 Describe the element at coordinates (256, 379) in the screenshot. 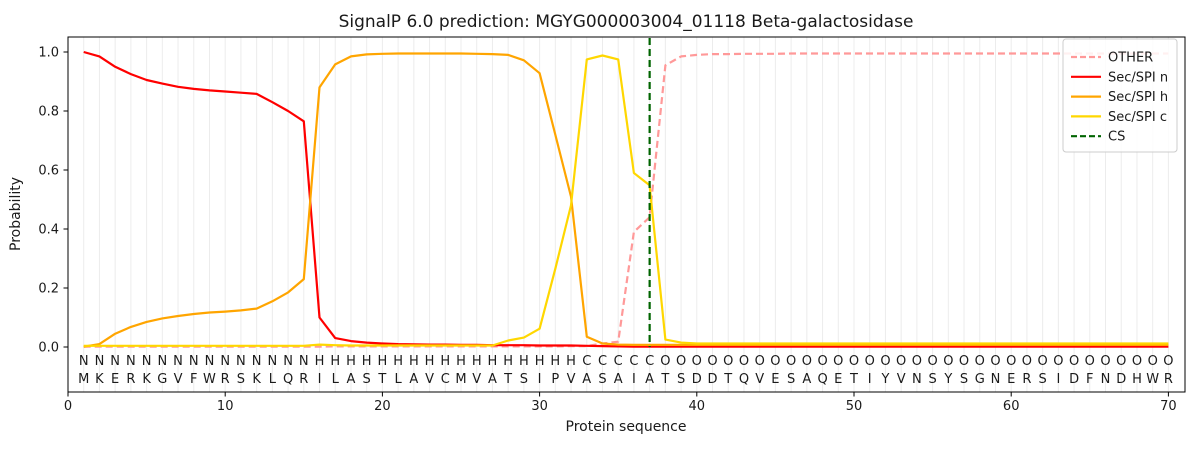

I see `residue-letter: K` at that location.